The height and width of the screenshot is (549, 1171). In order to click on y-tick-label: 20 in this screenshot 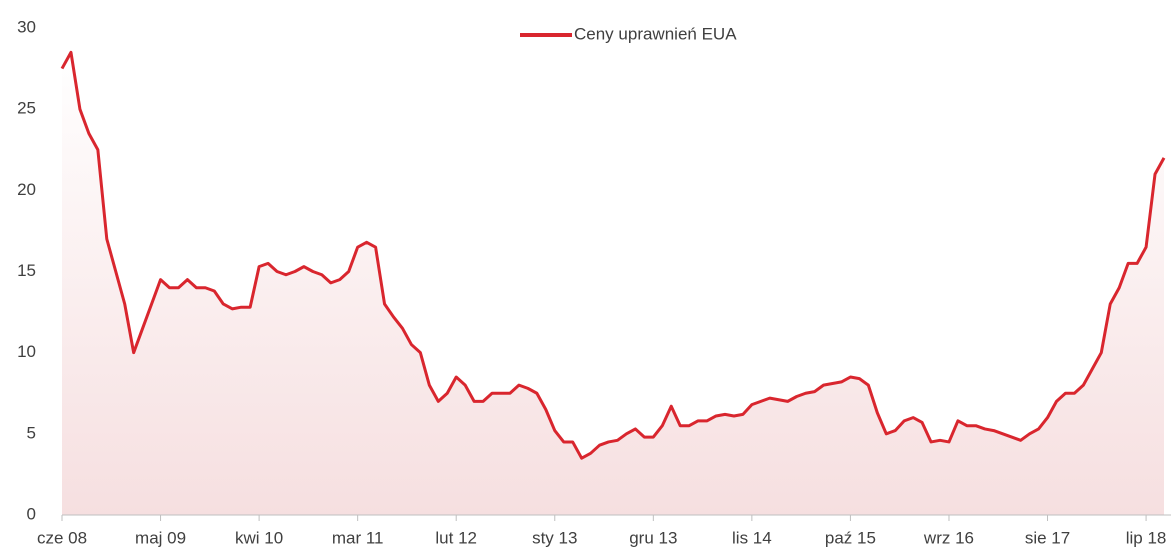, I will do `click(26, 189)`.